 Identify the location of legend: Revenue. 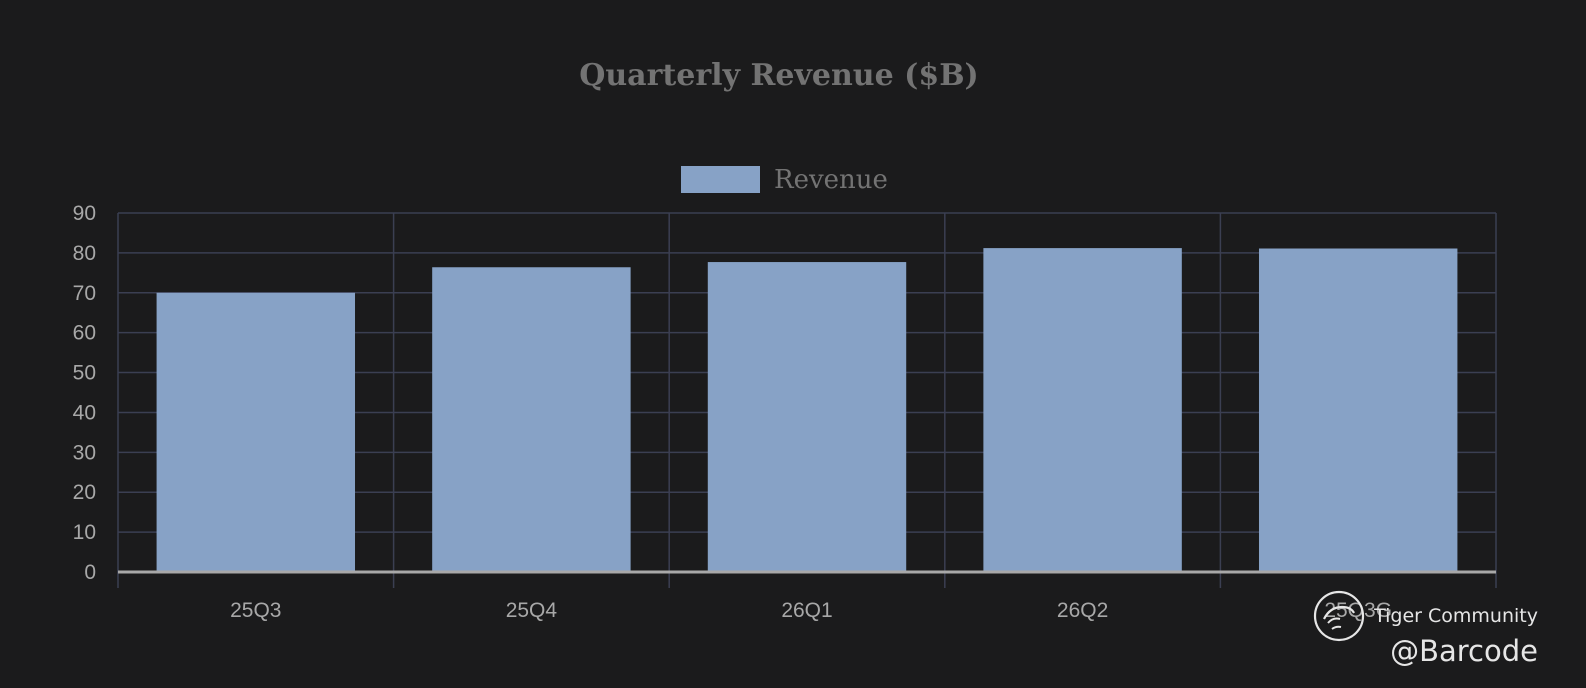
(784, 180).